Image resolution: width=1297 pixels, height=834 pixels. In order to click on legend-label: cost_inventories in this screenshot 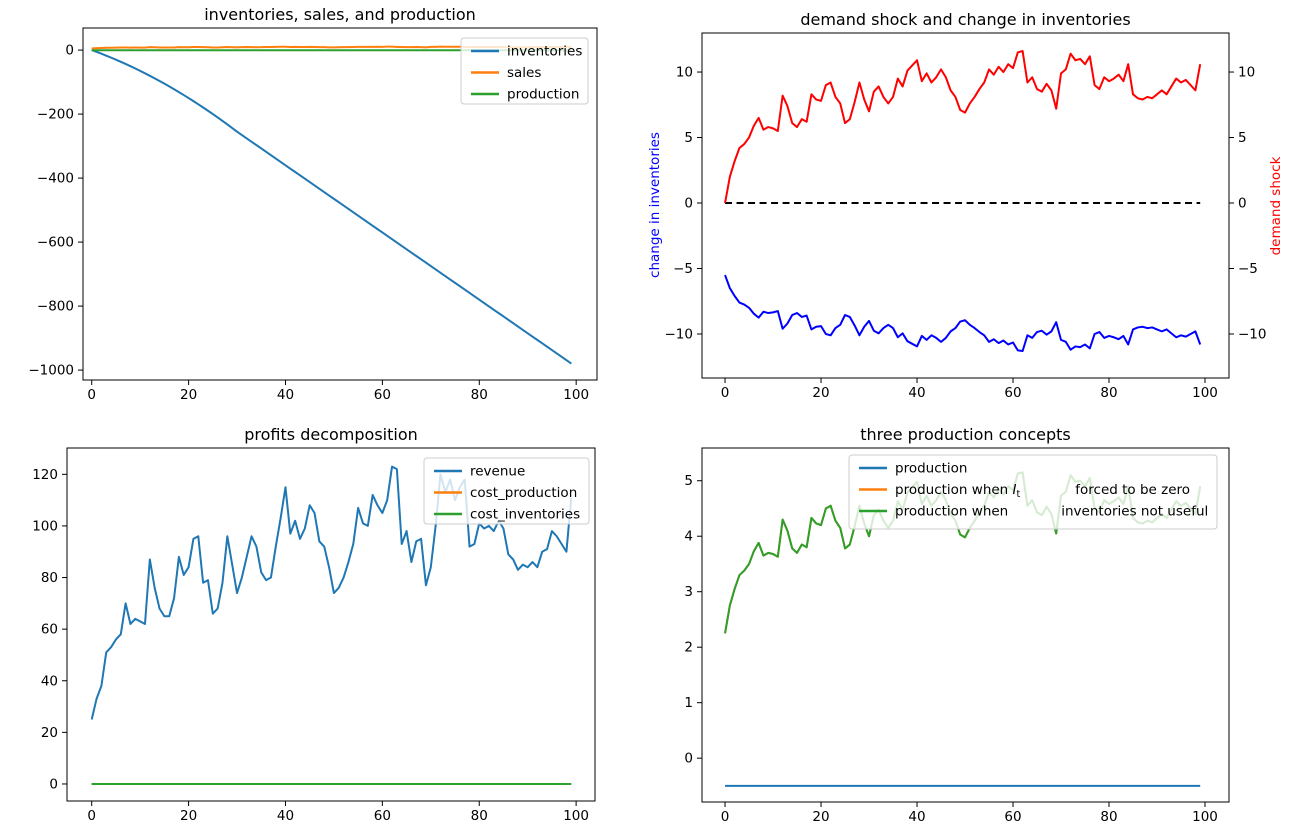, I will do `click(525, 515)`.